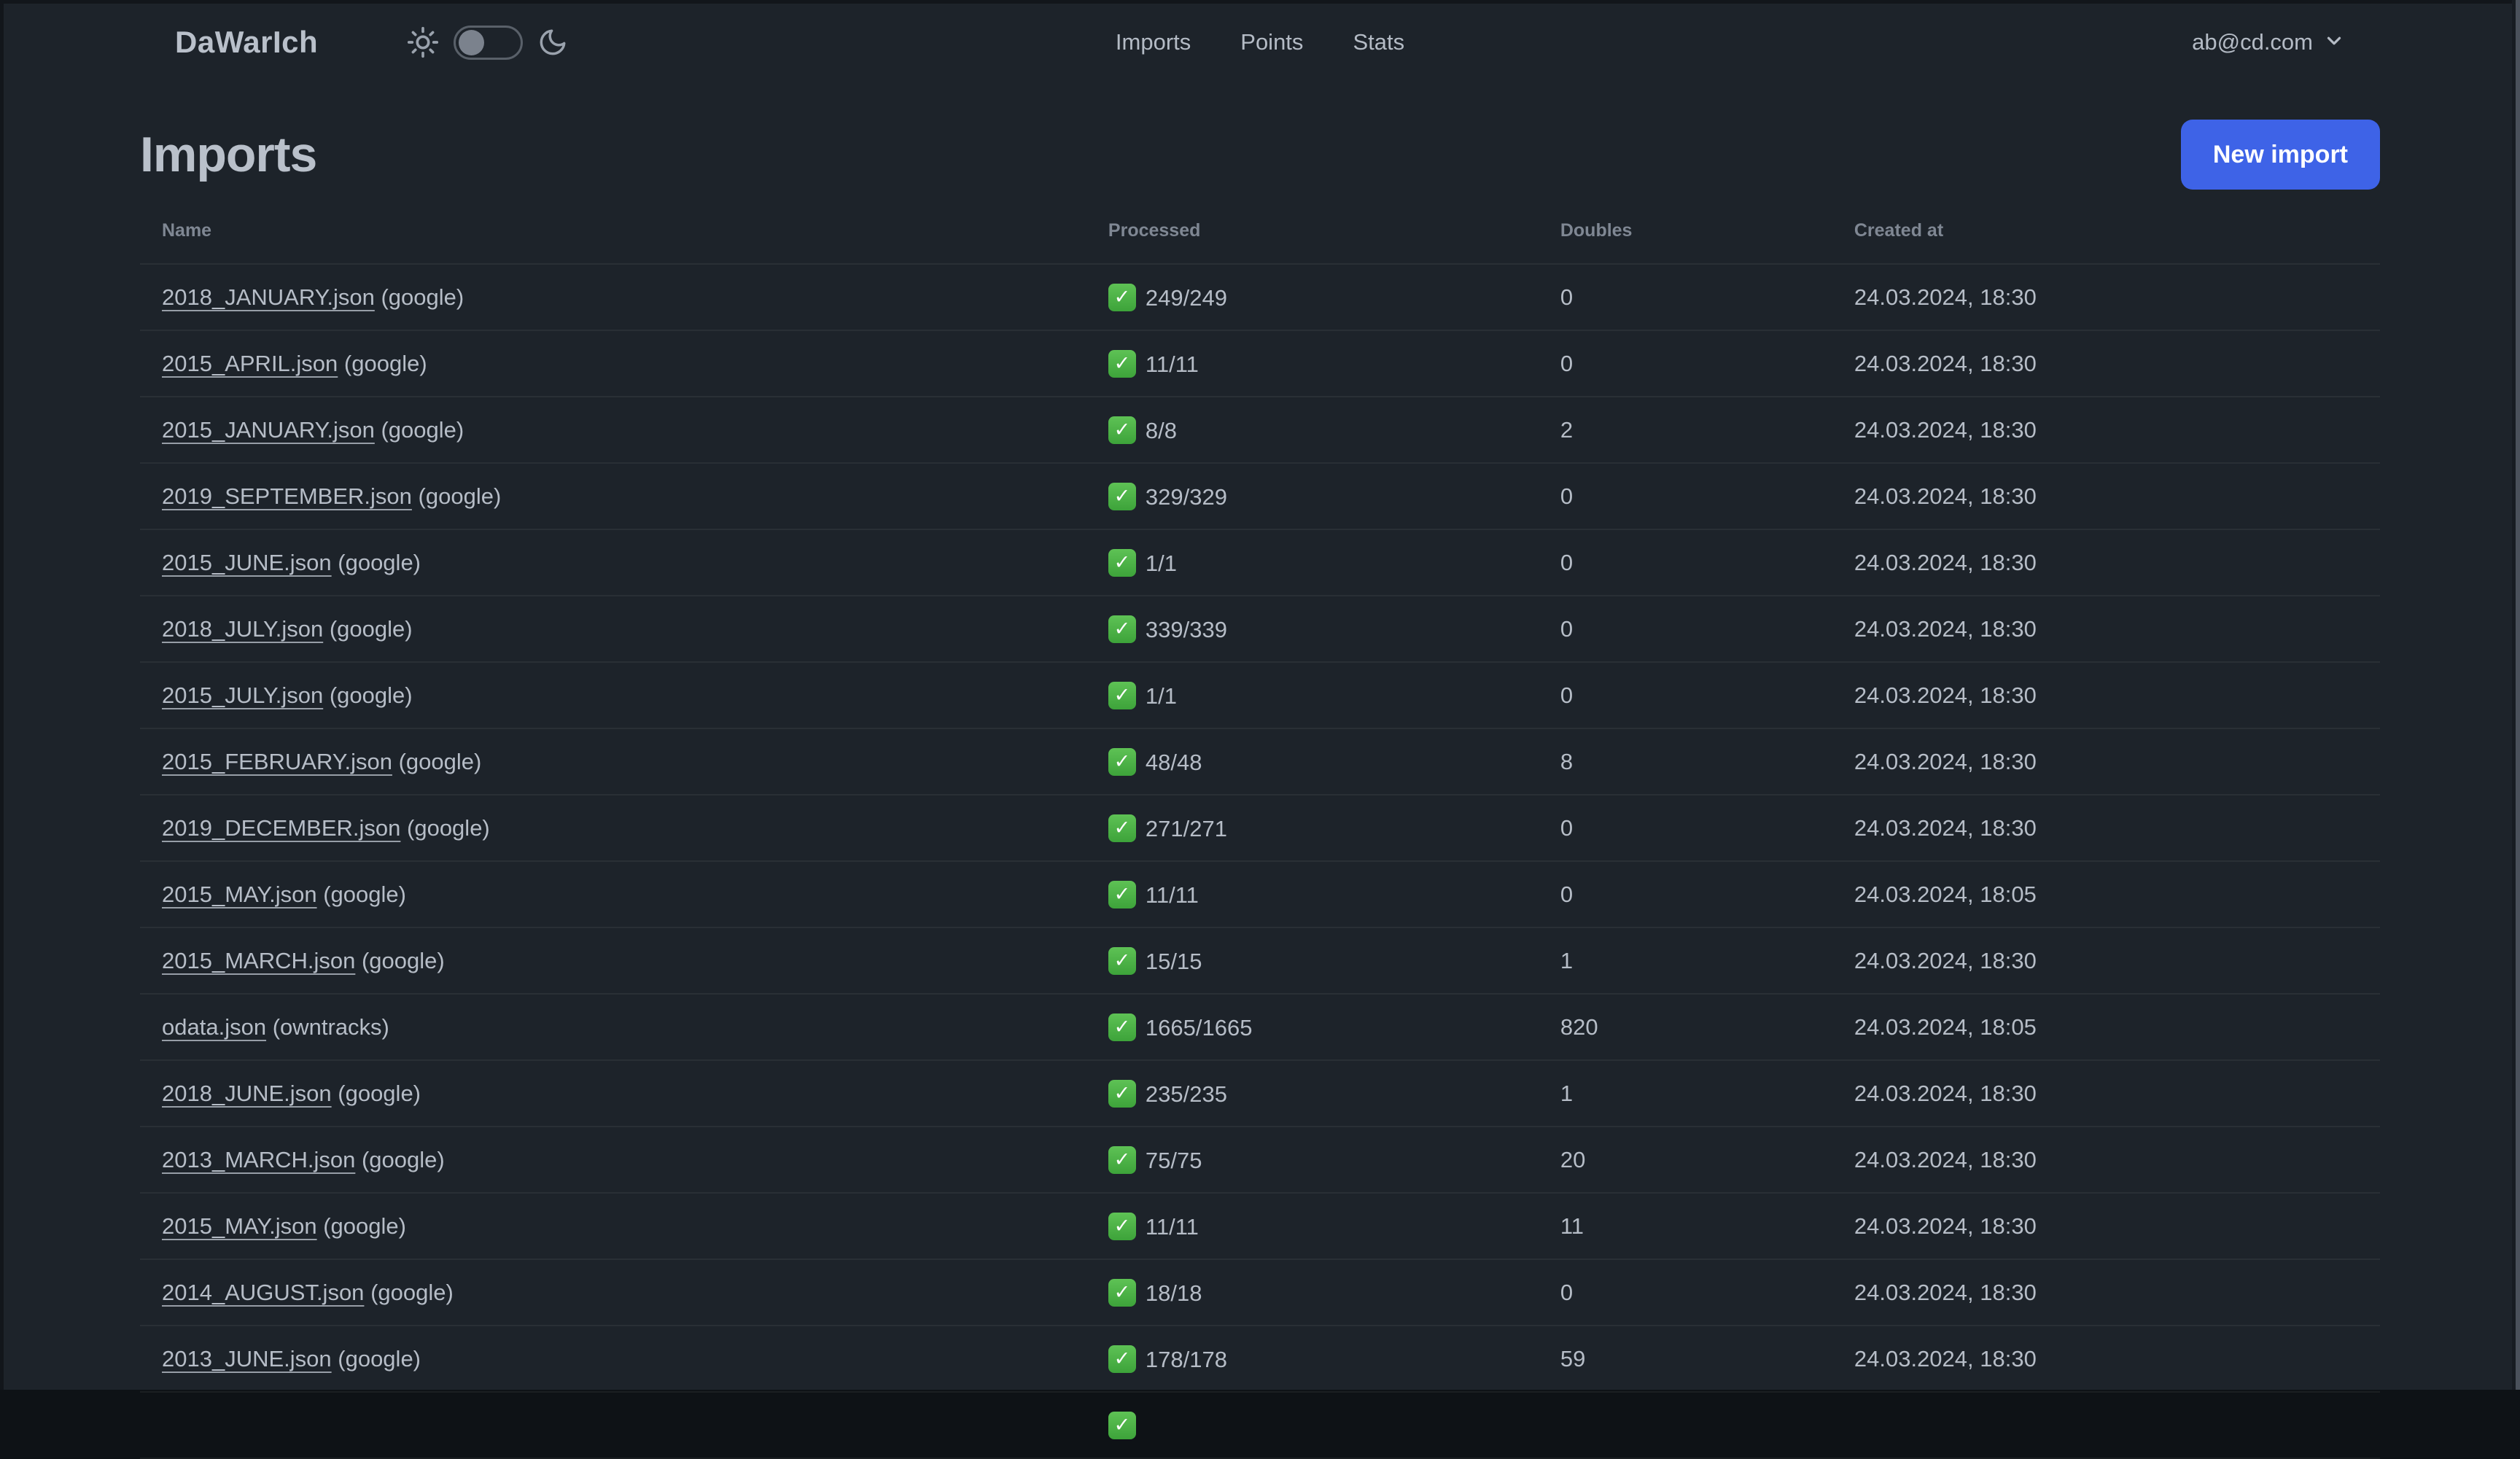 The image size is (2520, 1459). Describe the element at coordinates (1272, 42) in the screenshot. I see `nav-link-points: Points` at that location.